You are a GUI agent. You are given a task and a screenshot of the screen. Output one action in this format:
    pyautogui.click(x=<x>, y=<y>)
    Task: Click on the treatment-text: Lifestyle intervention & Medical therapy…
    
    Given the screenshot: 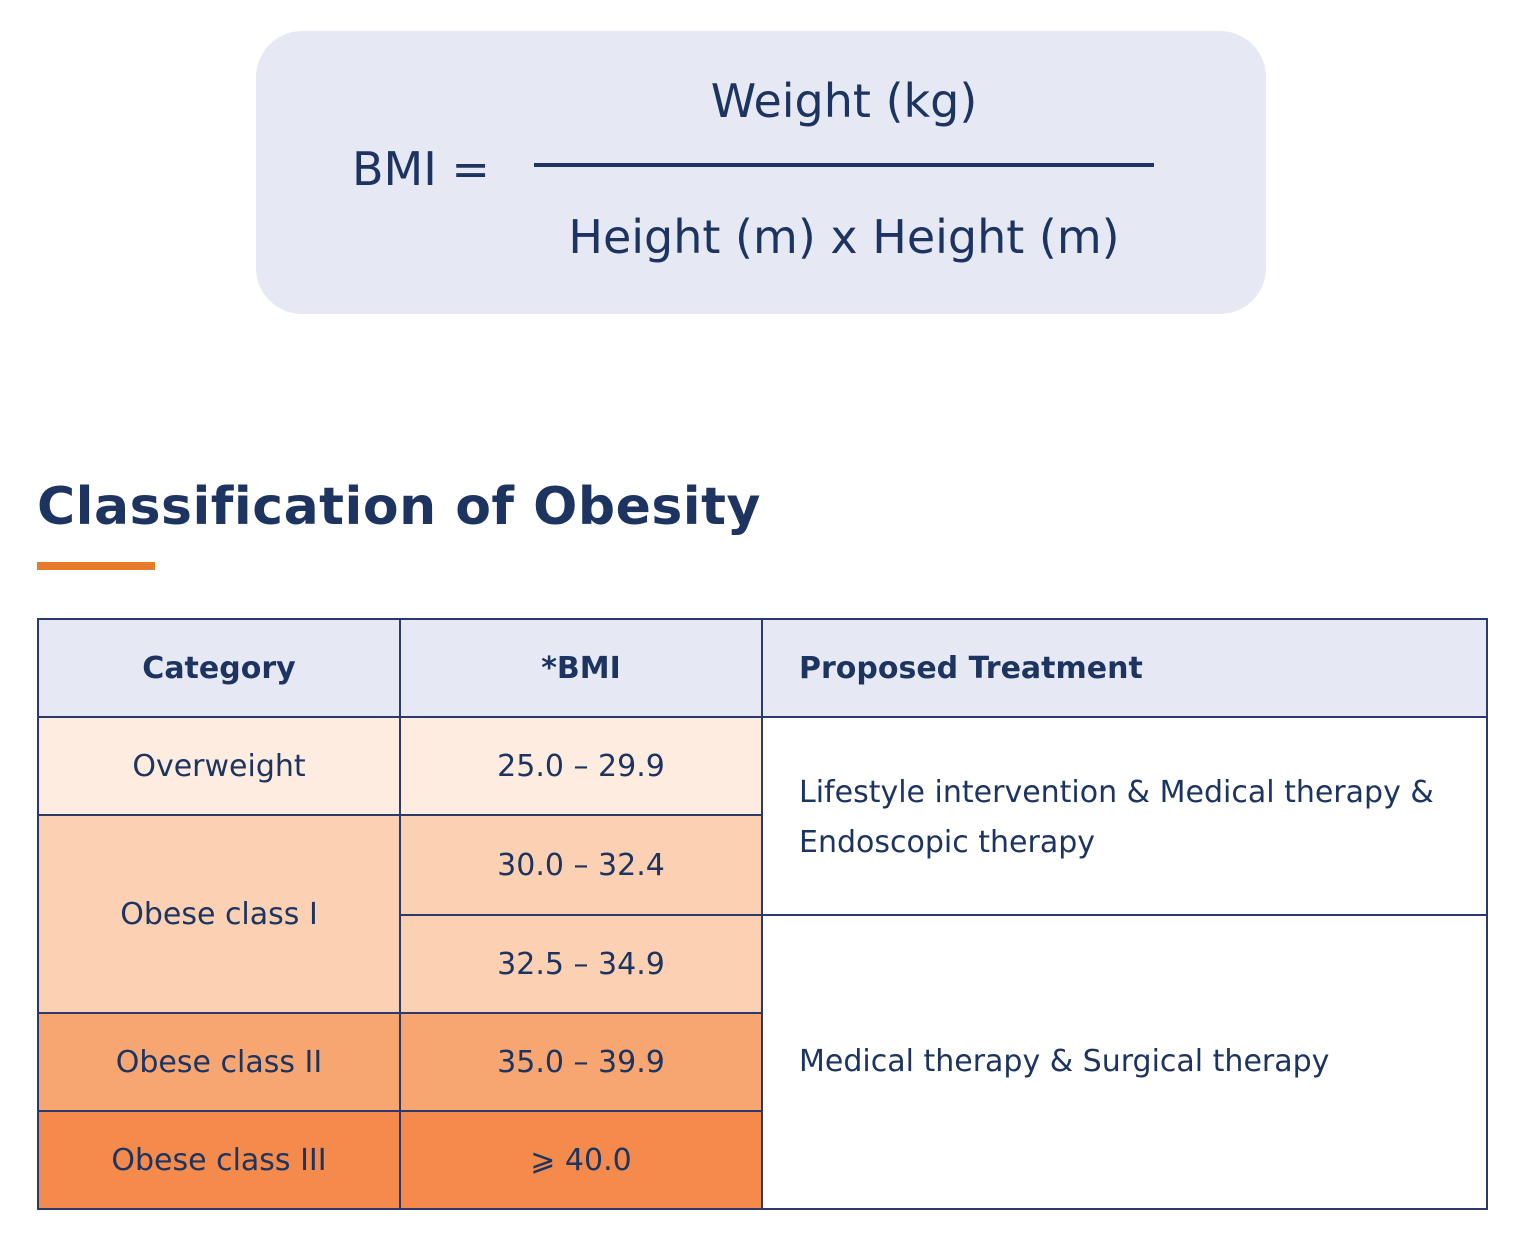 What is the action you would take?
    pyautogui.click(x=1116, y=817)
    